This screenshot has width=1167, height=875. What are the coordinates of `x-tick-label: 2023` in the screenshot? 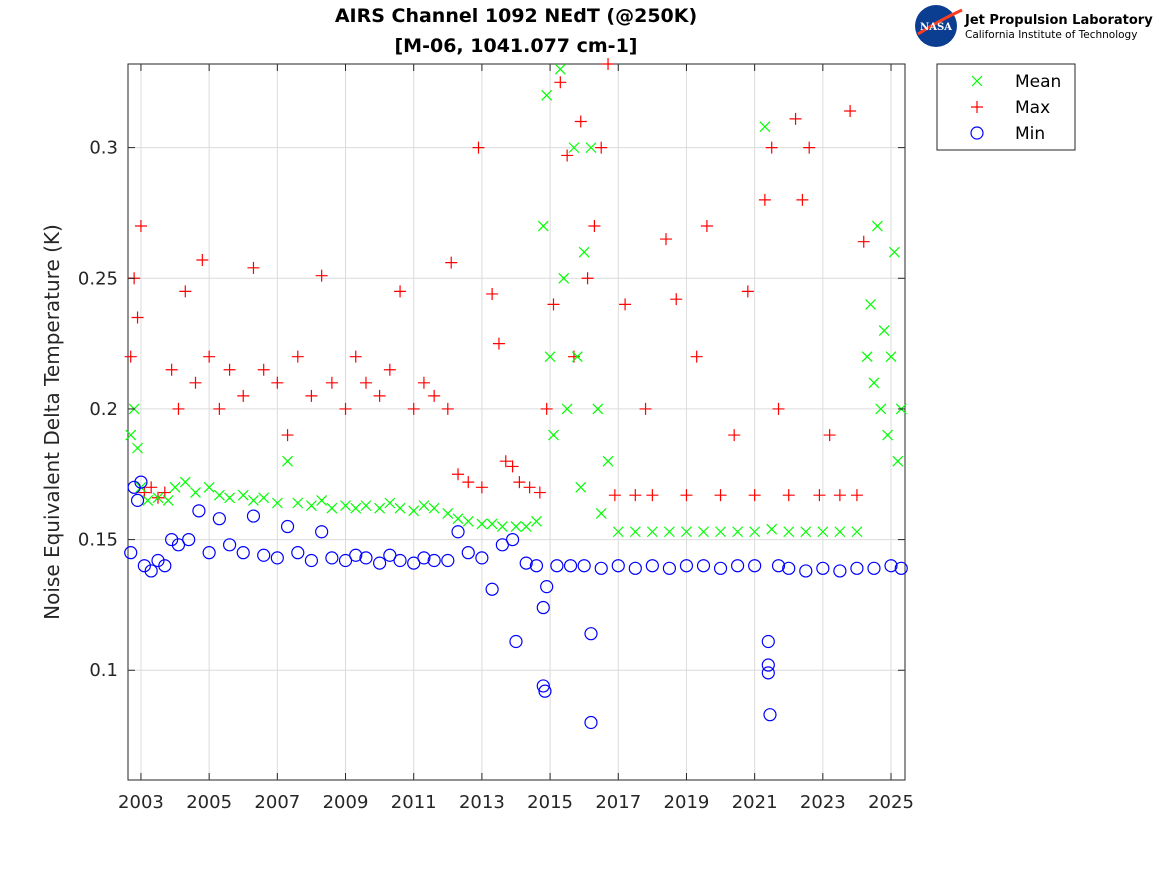 It's located at (823, 802).